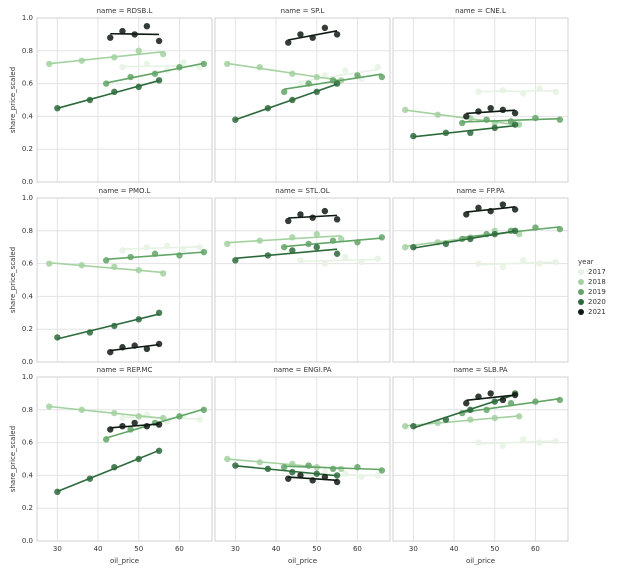 The image size is (624, 577). I want to click on facet-title: name = PMO.L, so click(125, 191).